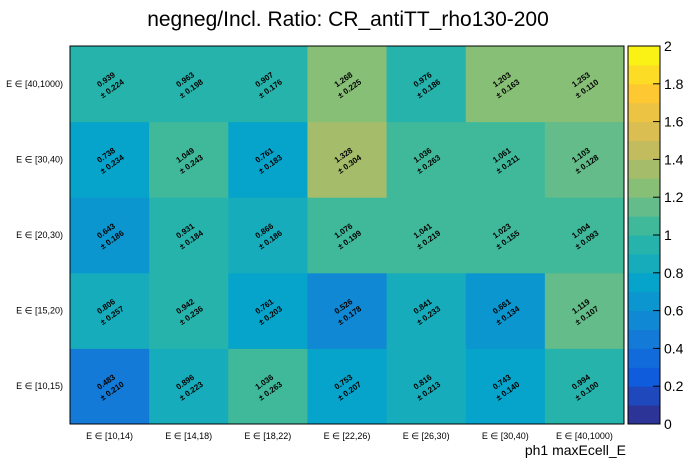 The height and width of the screenshot is (472, 696). Describe the element at coordinates (674, 273) in the screenshot. I see `color-scale-tick-label: 0.8` at that location.